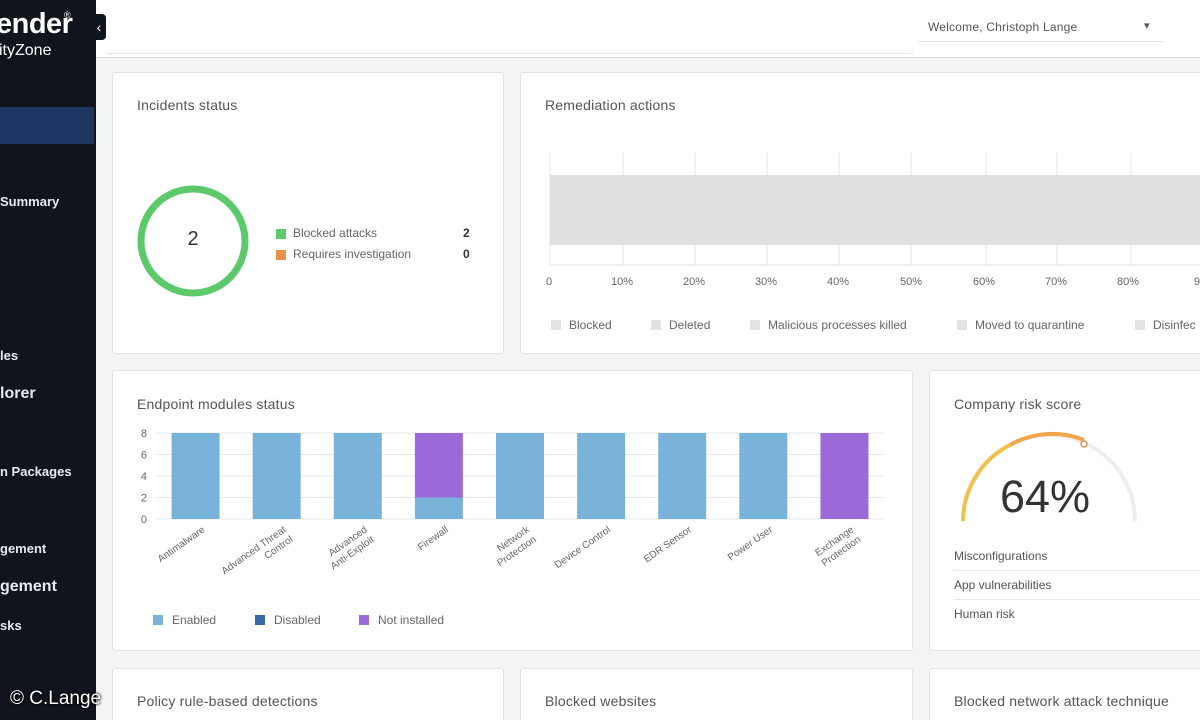 This screenshot has width=1200, height=720. What do you see at coordinates (182, 544) in the screenshot?
I see `x-category-label: Antimalware` at bounding box center [182, 544].